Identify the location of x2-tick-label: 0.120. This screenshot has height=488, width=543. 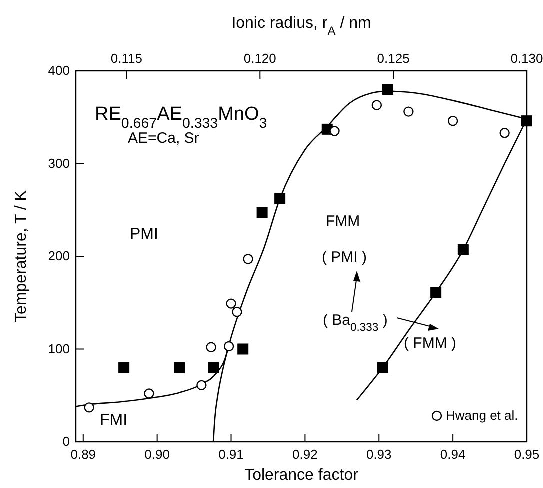
(260, 58).